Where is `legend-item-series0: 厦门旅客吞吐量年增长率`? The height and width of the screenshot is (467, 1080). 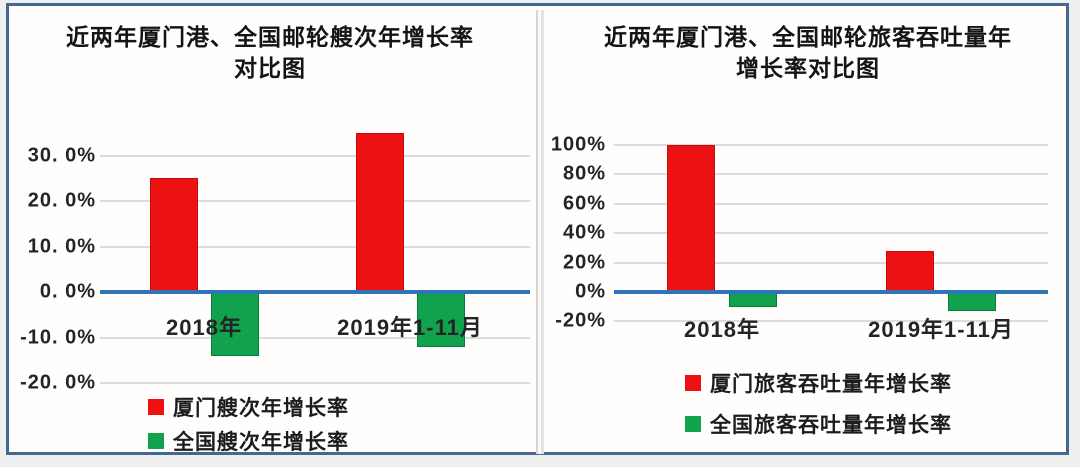
legend-item-series0: 厦门旅客吞吐量年增长率 is located at coordinates (818, 383).